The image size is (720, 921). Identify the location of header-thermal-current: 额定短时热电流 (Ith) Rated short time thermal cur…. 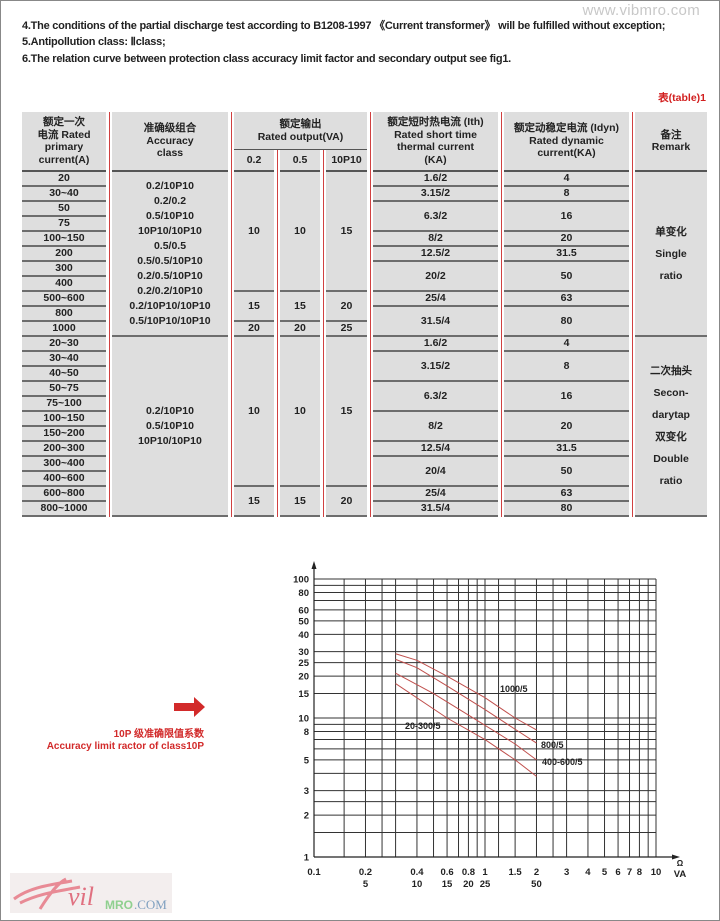
(435, 142).